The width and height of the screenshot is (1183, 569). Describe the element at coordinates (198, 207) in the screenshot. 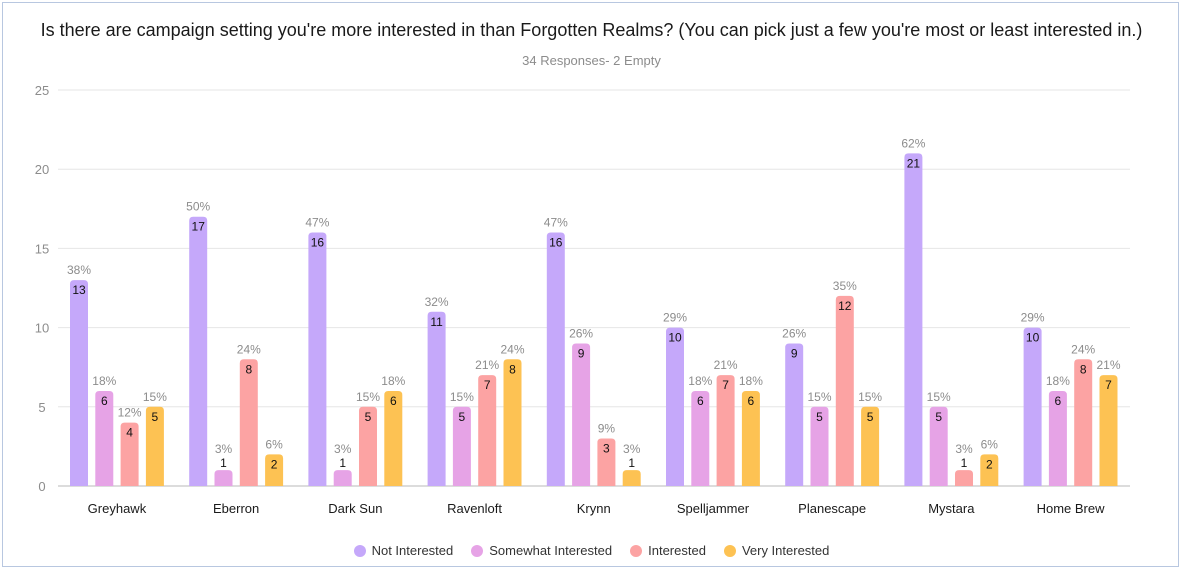

I see `bar-percent-label: 50%` at that location.